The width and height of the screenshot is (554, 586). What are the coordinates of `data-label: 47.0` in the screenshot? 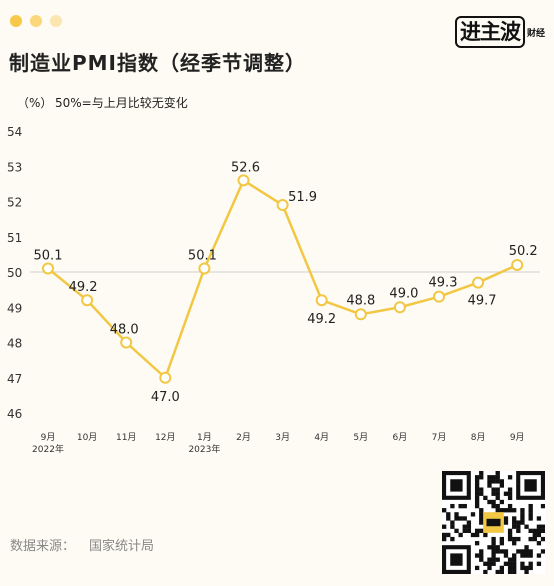 It's located at (165, 397).